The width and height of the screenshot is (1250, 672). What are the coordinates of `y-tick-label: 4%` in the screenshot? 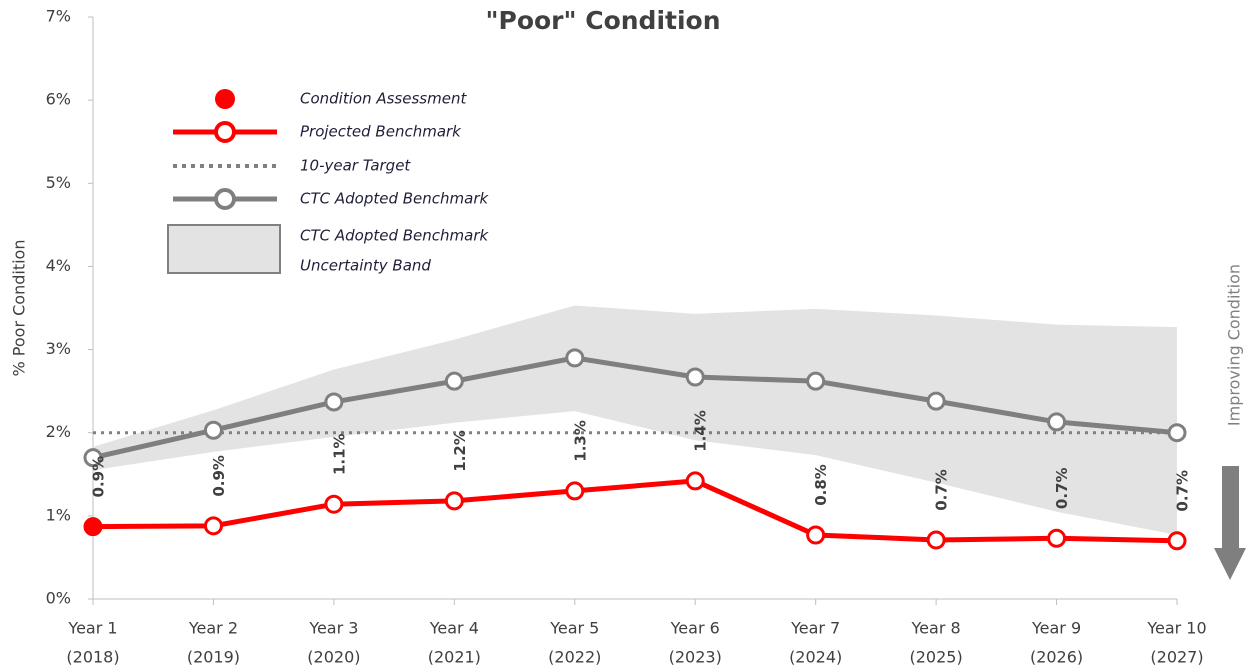 It's located at (58, 265).